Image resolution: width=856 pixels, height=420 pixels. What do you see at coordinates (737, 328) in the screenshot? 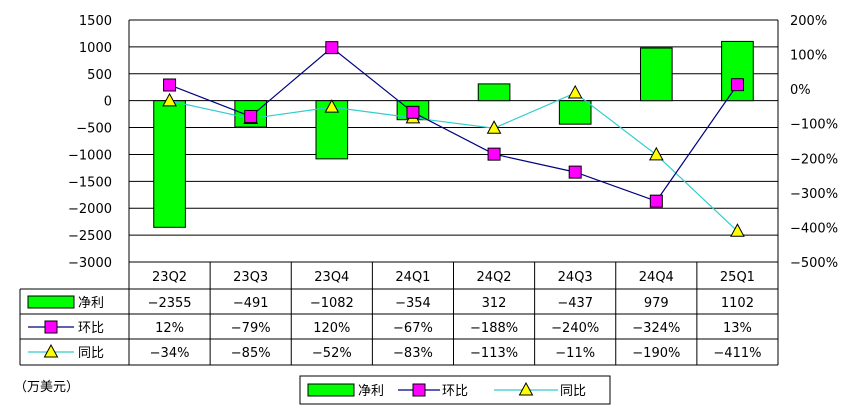
I see `cell-value: 13%` at bounding box center [737, 328].